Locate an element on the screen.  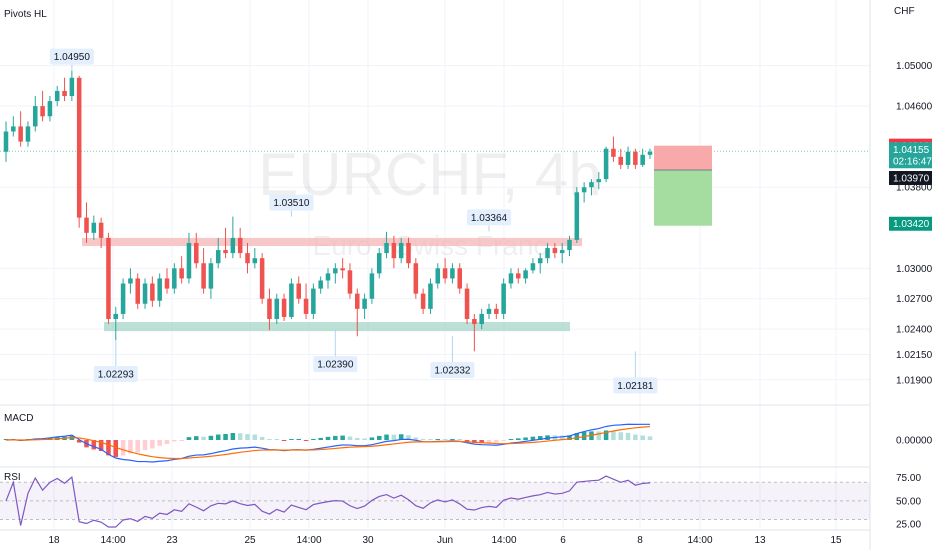
time-tick: Jun is located at coordinates (445, 540).